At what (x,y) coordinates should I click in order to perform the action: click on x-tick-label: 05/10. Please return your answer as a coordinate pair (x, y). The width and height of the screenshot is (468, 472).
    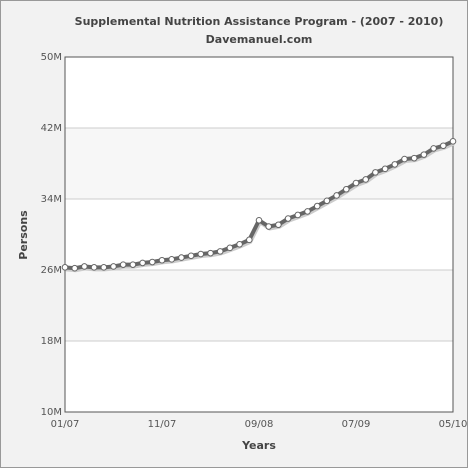
    Looking at the image, I should click on (453, 424).